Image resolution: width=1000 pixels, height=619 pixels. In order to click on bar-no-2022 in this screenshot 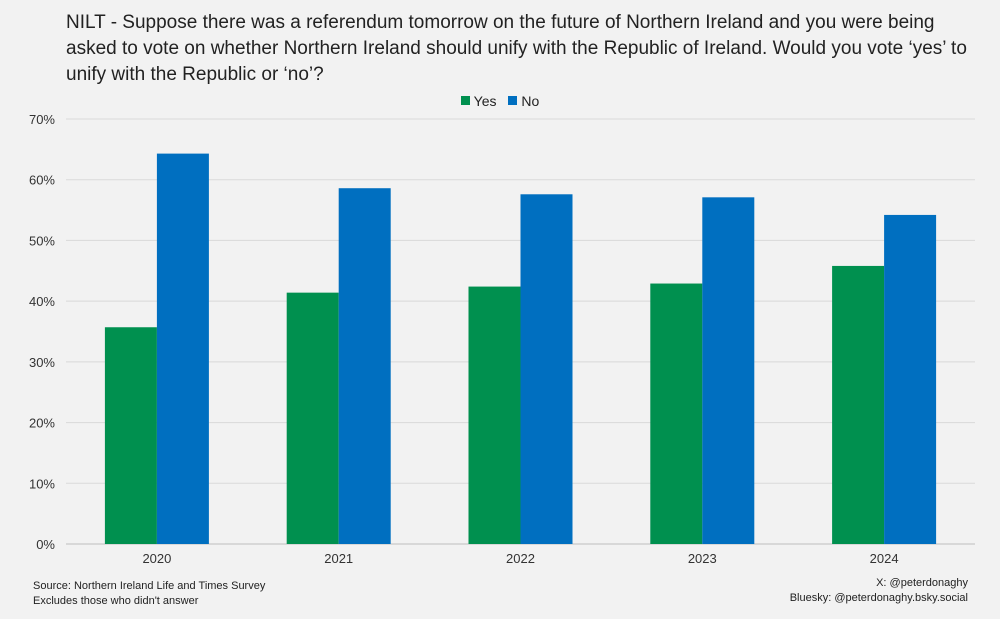, I will do `click(546, 369)`.